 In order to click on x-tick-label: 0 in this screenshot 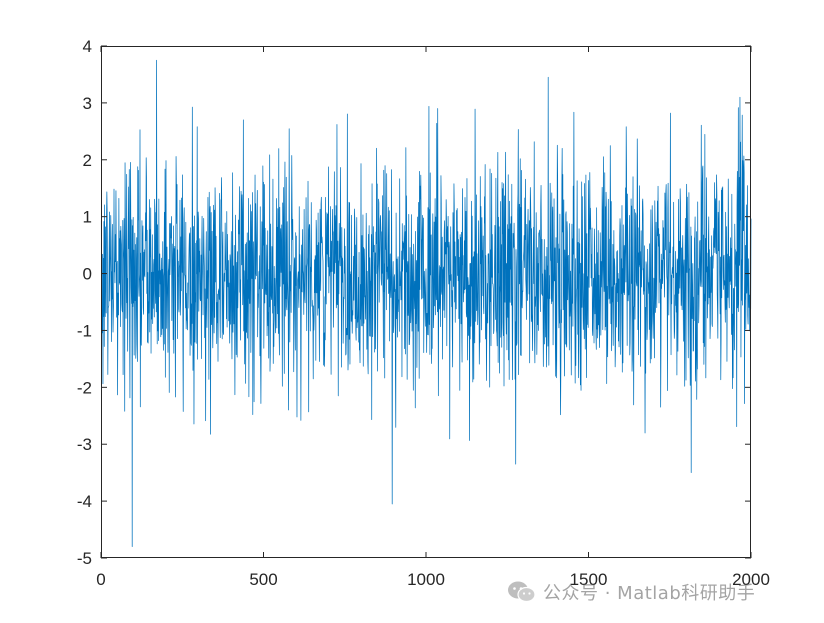, I will do `click(100, 579)`.